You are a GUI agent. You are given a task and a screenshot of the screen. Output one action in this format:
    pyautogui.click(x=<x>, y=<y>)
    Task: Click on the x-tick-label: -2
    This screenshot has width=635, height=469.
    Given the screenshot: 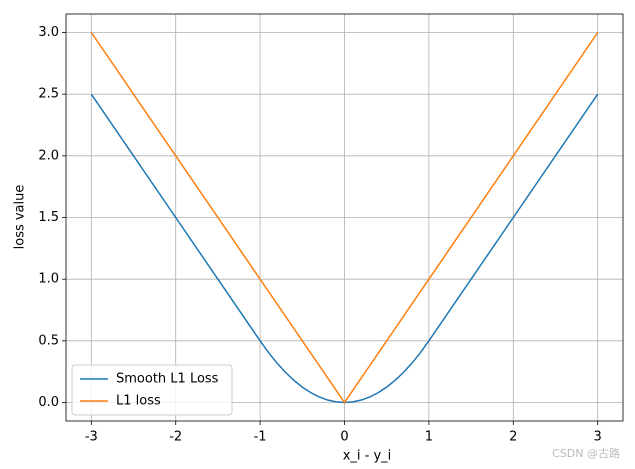 What is the action you would take?
    pyautogui.click(x=175, y=437)
    